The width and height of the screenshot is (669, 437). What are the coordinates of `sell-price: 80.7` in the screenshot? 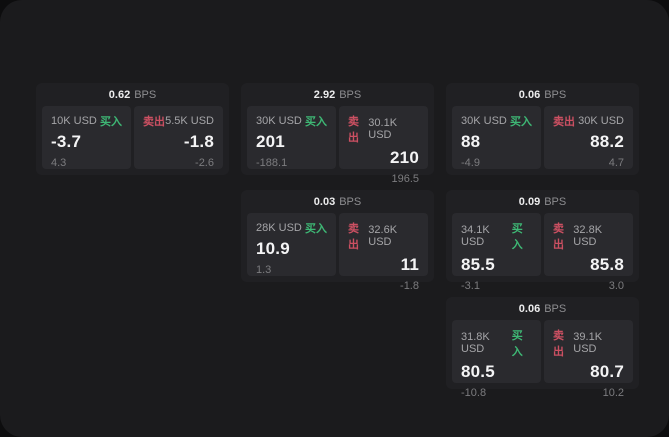 It's located at (607, 371).